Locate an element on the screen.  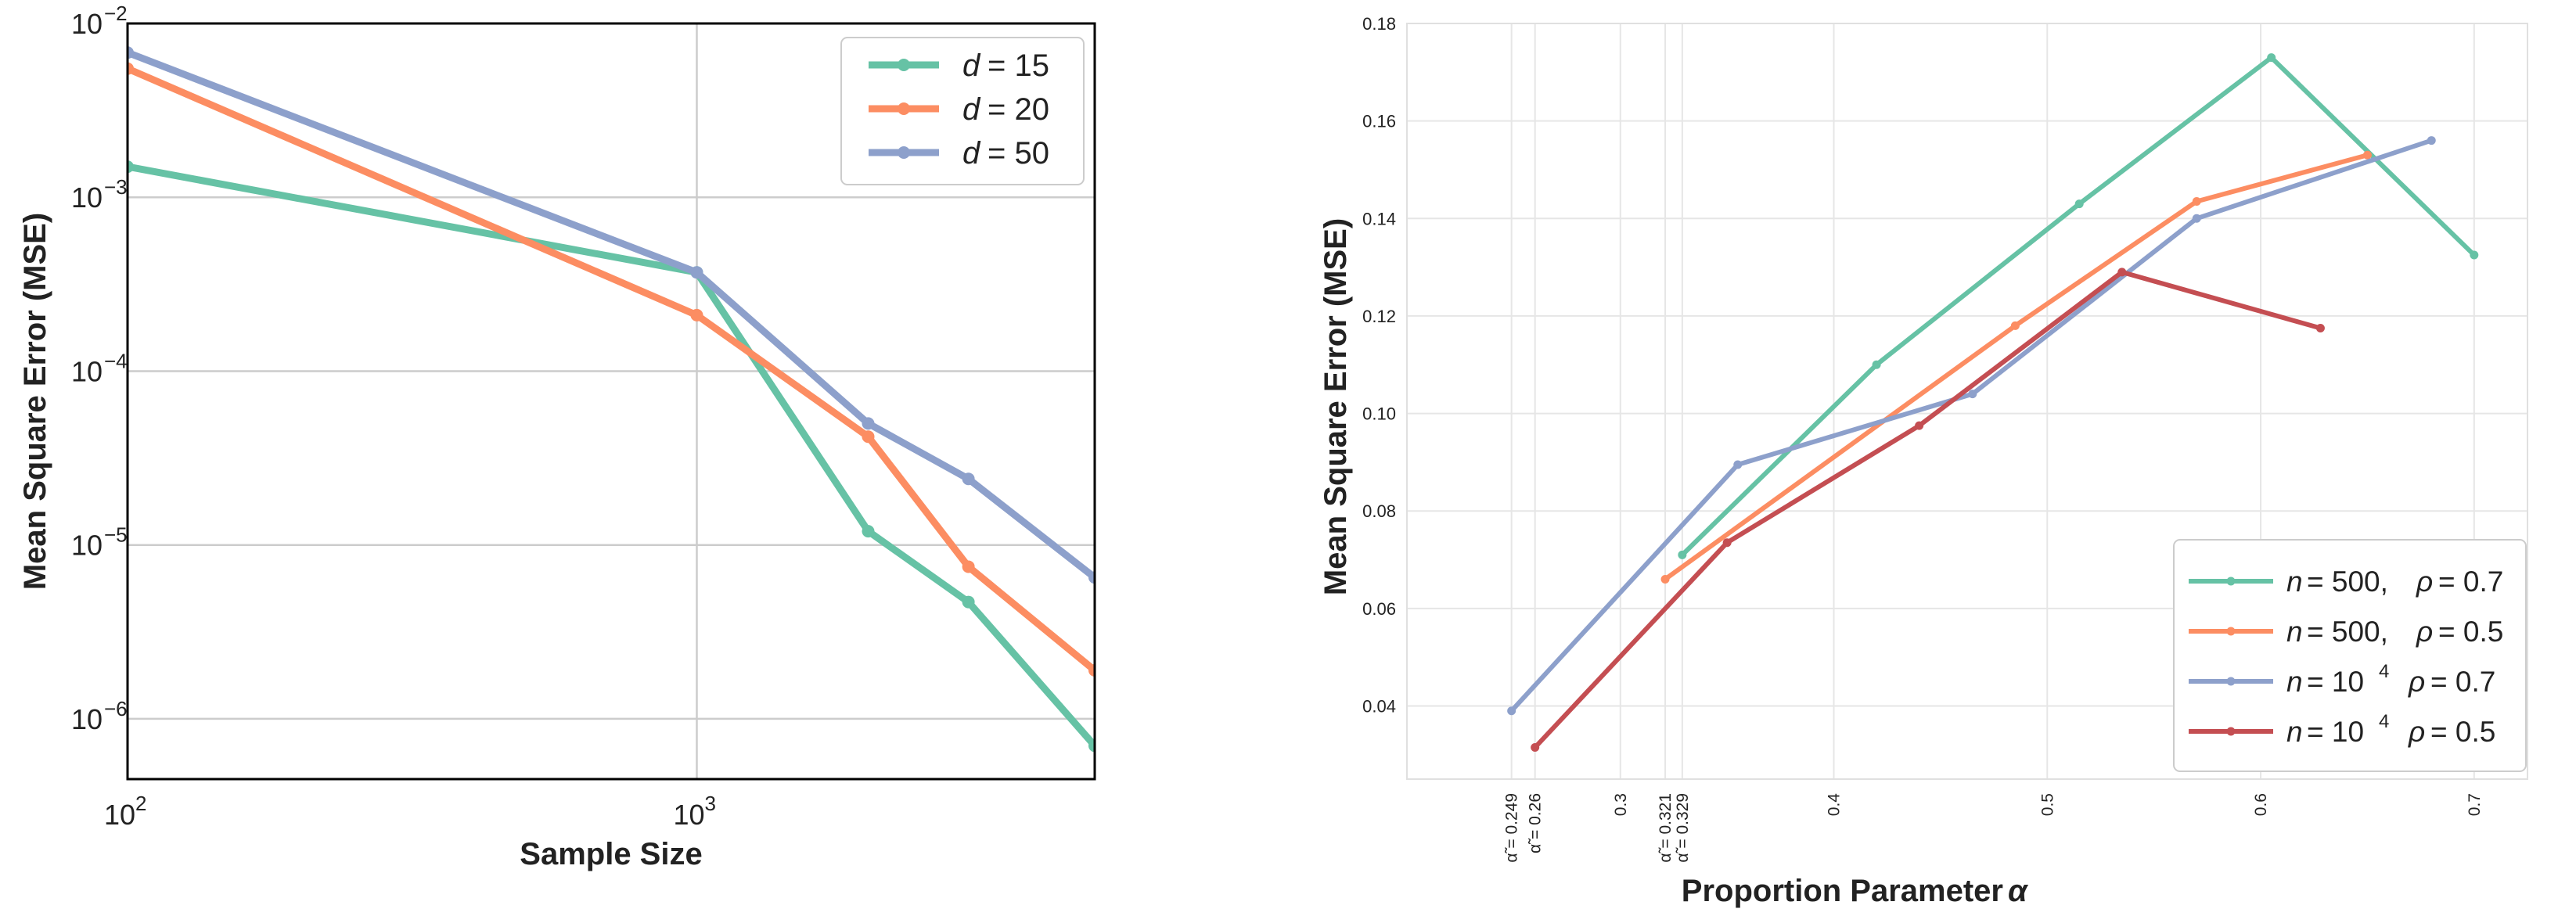
left-y-tick-exponent: −2 is located at coordinates (116, 14).